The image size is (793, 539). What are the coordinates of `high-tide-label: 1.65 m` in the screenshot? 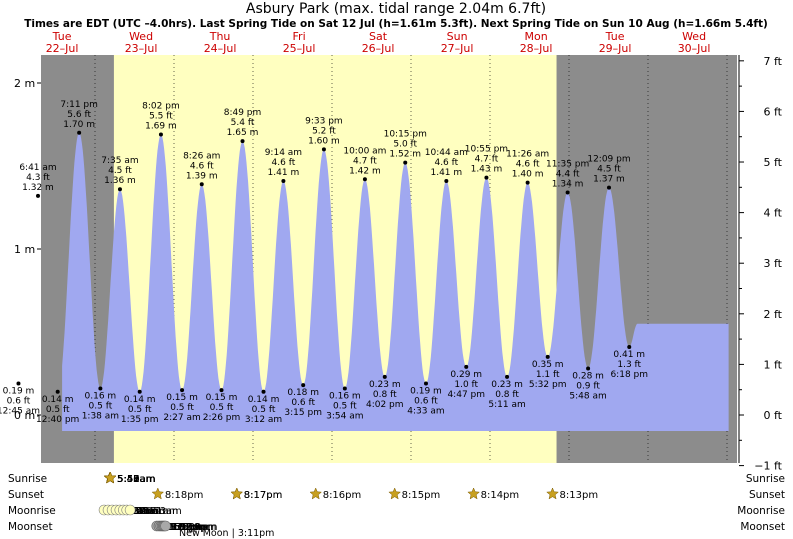 It's located at (243, 133).